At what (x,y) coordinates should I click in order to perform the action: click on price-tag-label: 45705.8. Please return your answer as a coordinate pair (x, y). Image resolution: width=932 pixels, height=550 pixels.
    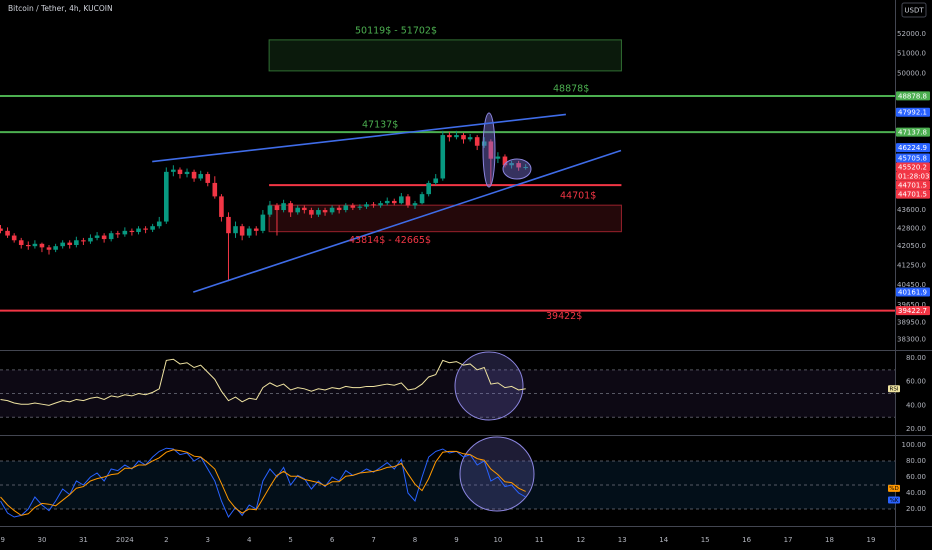
    Looking at the image, I should click on (912, 158).